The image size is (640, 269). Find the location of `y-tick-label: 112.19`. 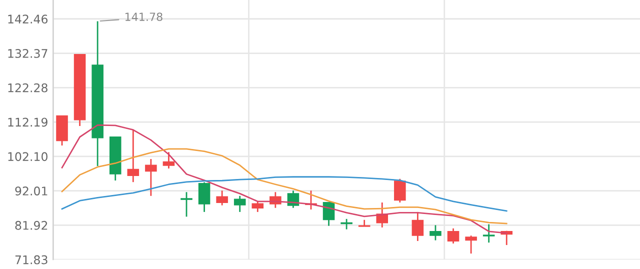

y-tick-label: 112.19 is located at coordinates (28, 122).